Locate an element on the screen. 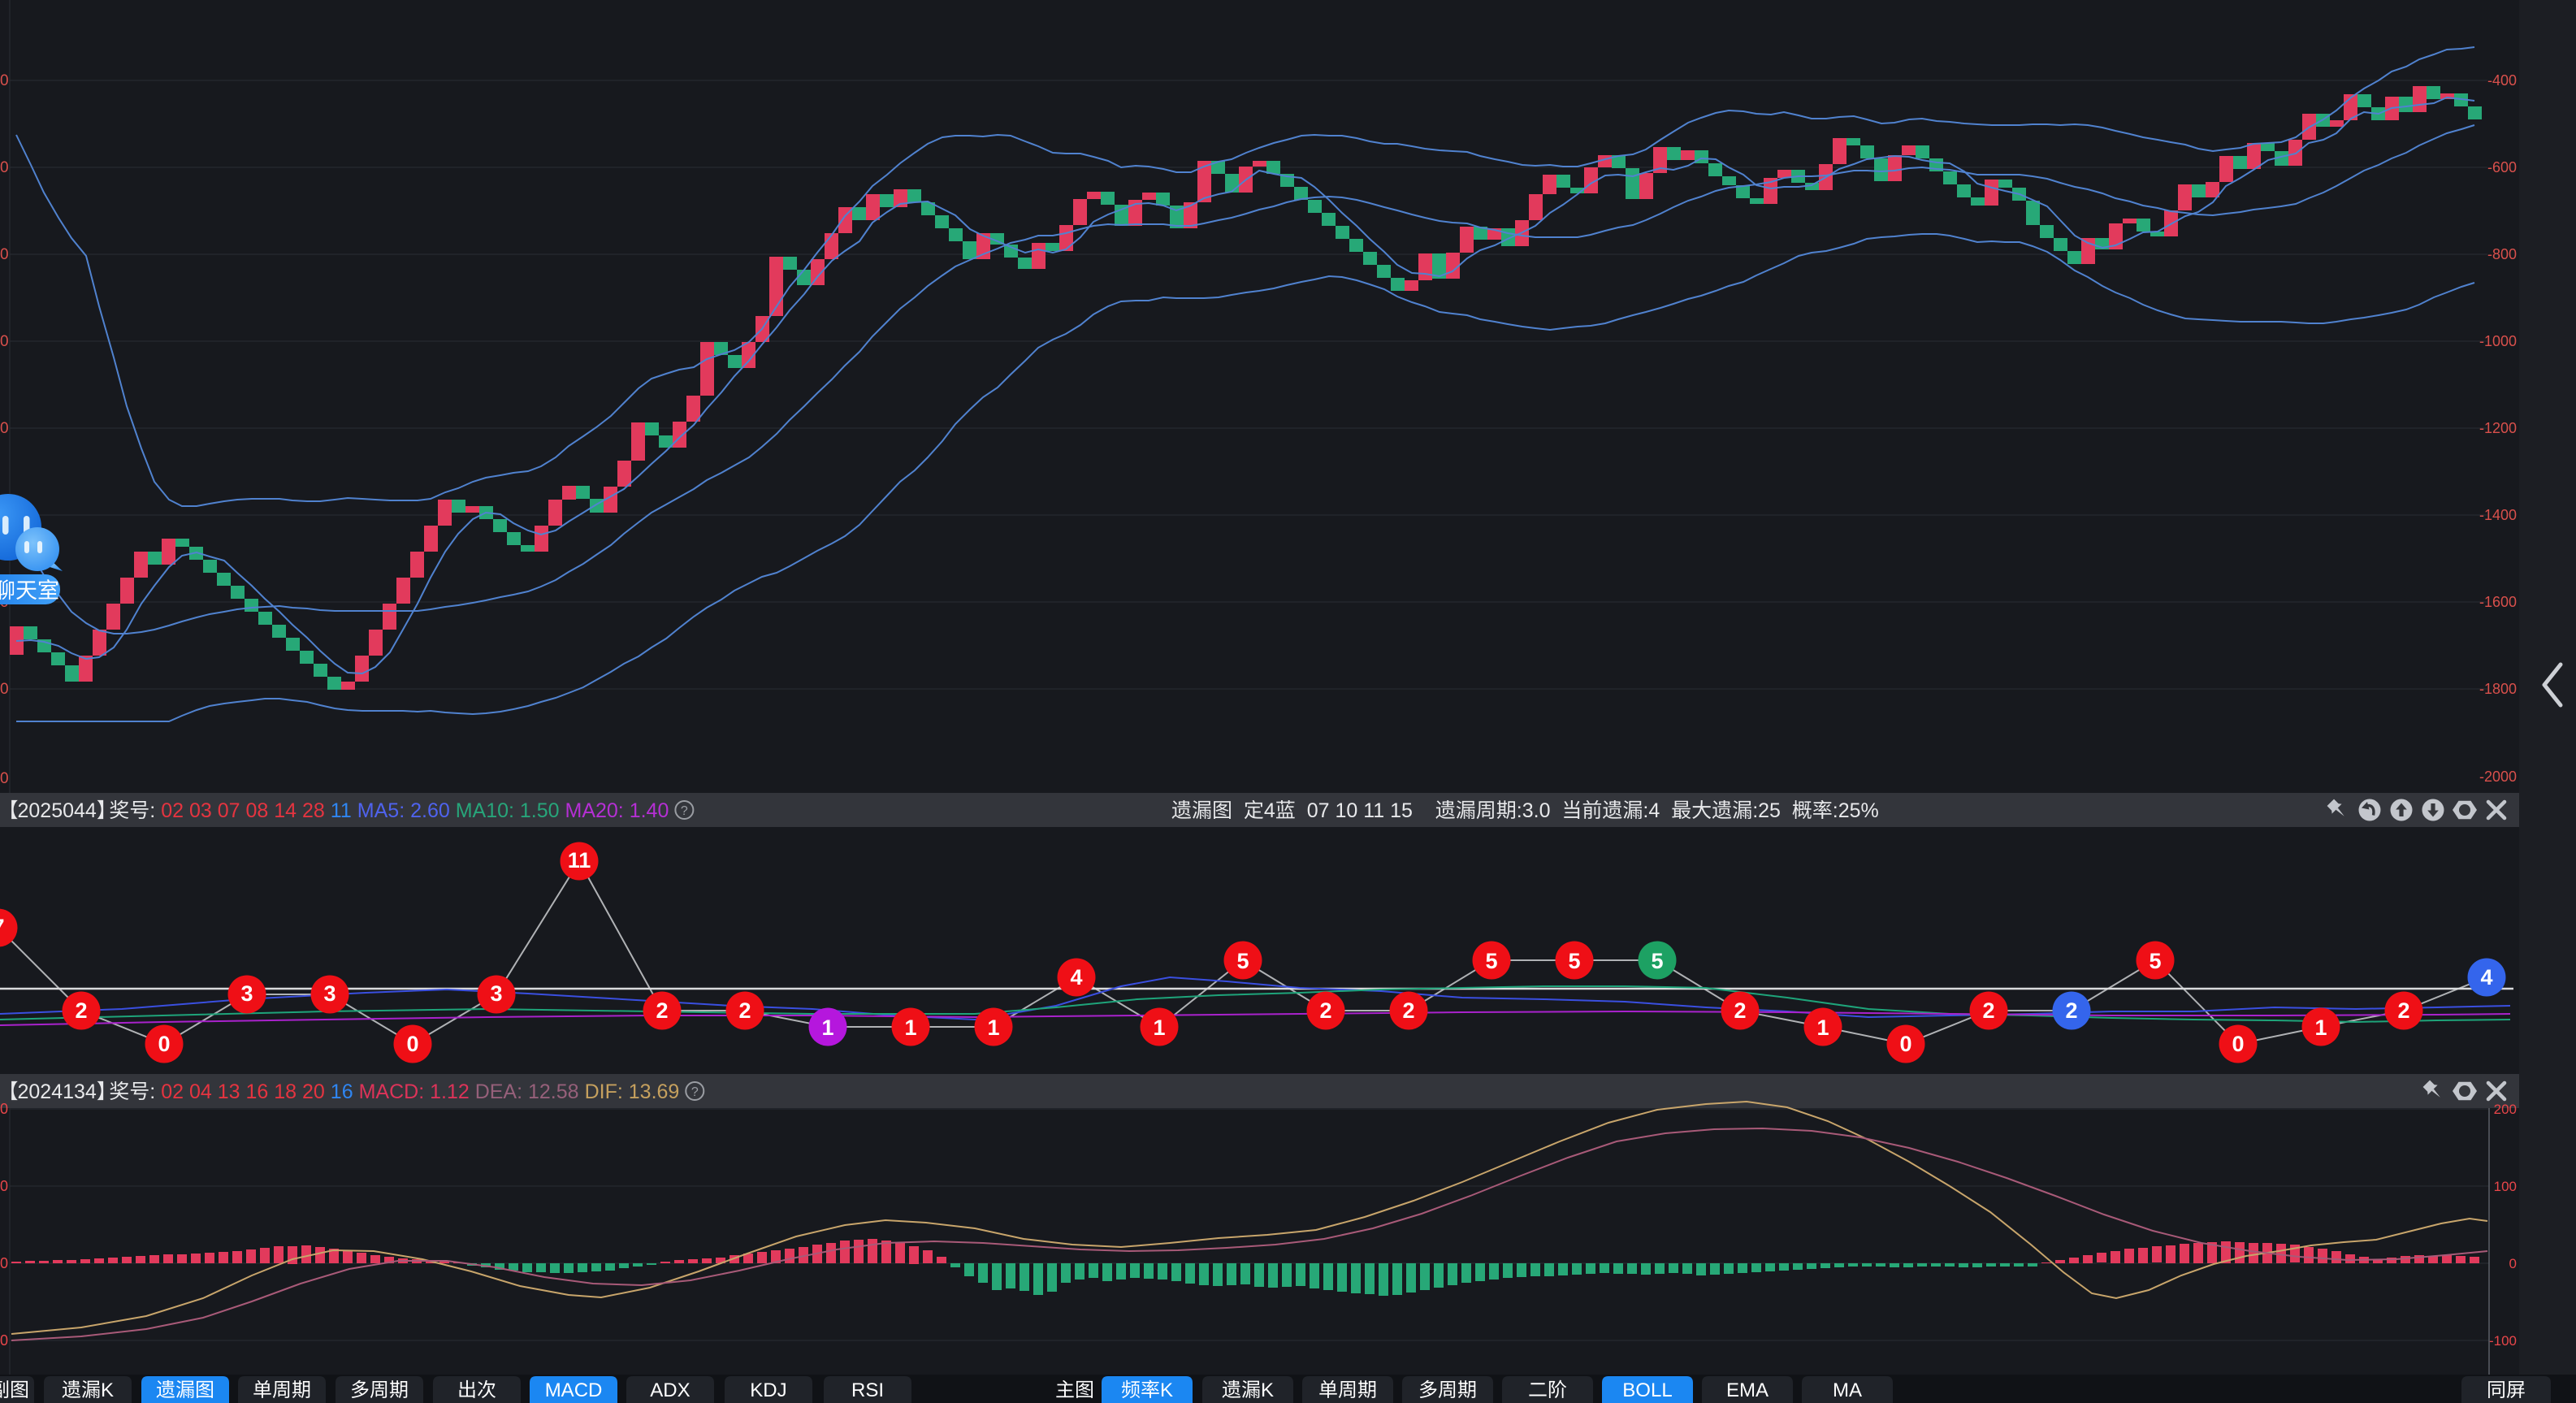 Image resolution: width=2576 pixels, height=1403 pixels. svg-text: -1000 is located at coordinates (2498, 341).